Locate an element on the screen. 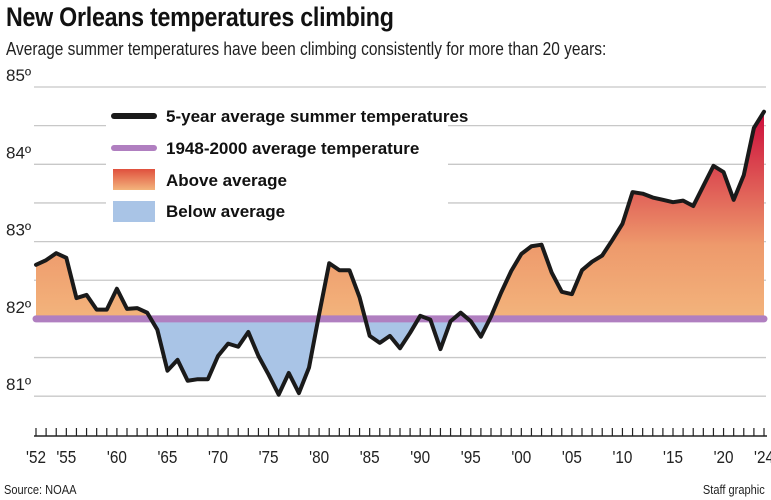 The height and width of the screenshot is (500, 771). y-tick-label: 81º is located at coordinates (18, 384).